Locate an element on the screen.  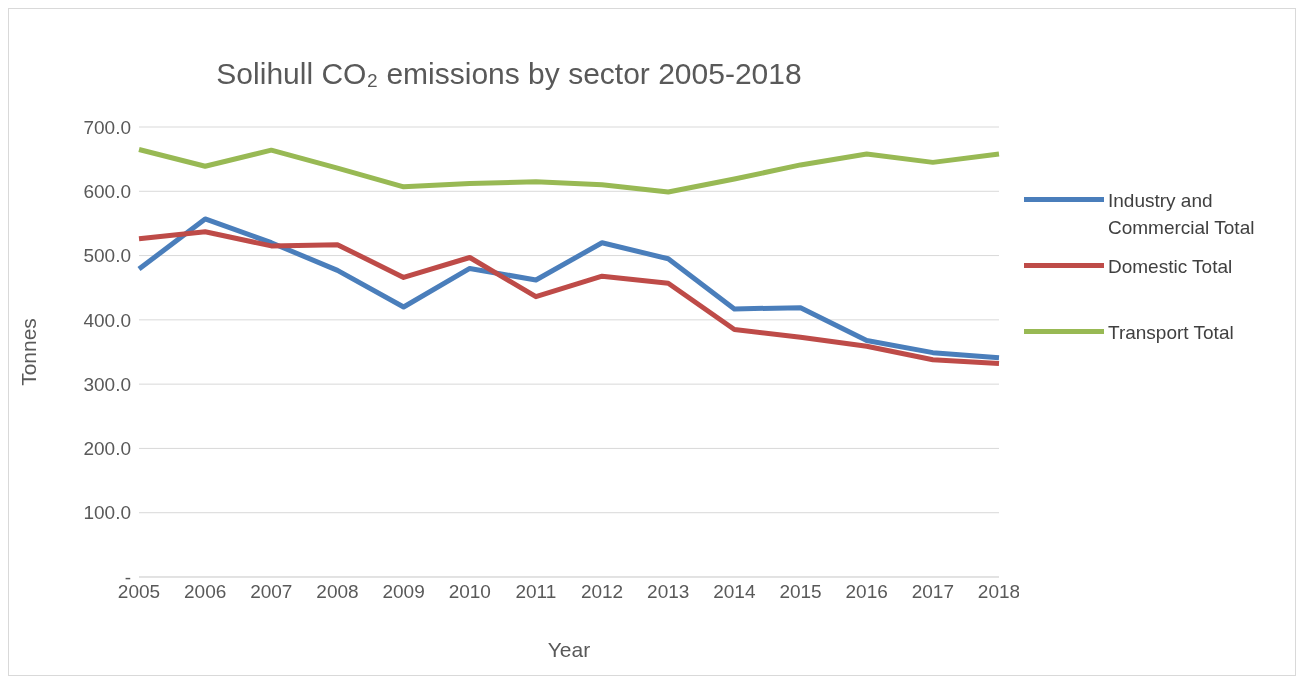
x-tick-label: 2011 is located at coordinates (536, 592).